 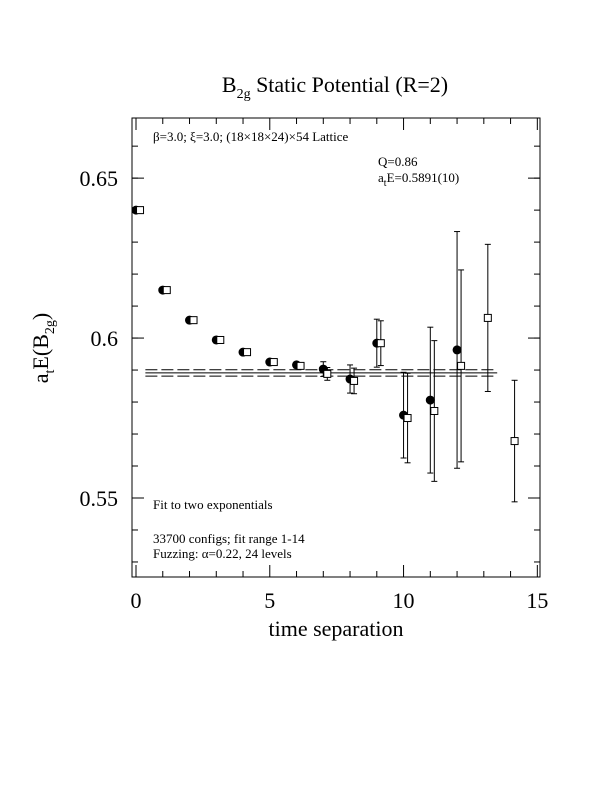 I want to click on x-tick-label: 15, so click(x=537, y=600).